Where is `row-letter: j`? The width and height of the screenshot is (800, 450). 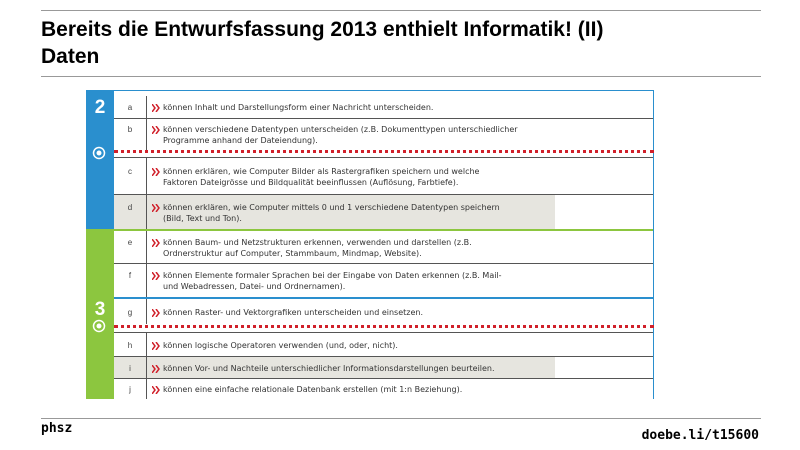
row-letter: j is located at coordinates (130, 389).